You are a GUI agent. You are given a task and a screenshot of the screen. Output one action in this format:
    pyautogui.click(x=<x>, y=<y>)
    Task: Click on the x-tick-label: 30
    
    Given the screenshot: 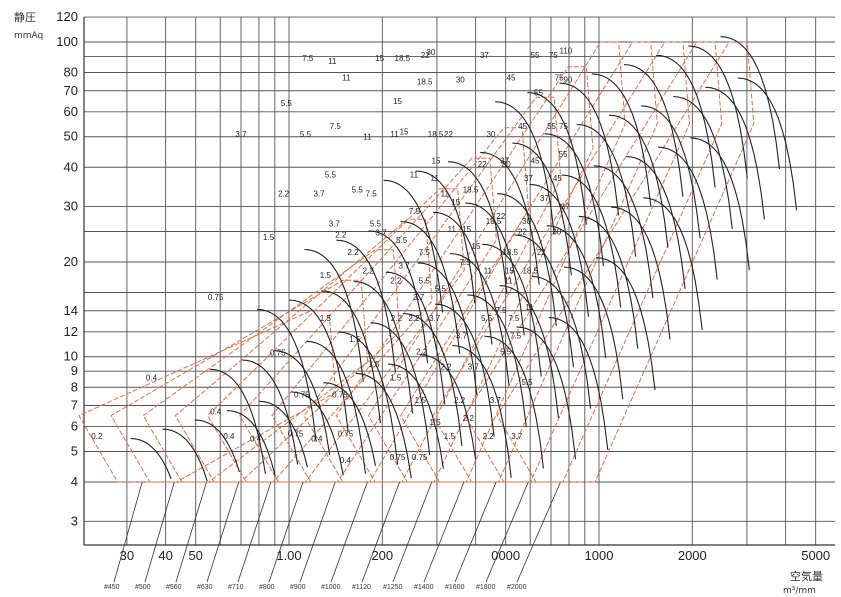 What is the action you would take?
    pyautogui.click(x=127, y=555)
    